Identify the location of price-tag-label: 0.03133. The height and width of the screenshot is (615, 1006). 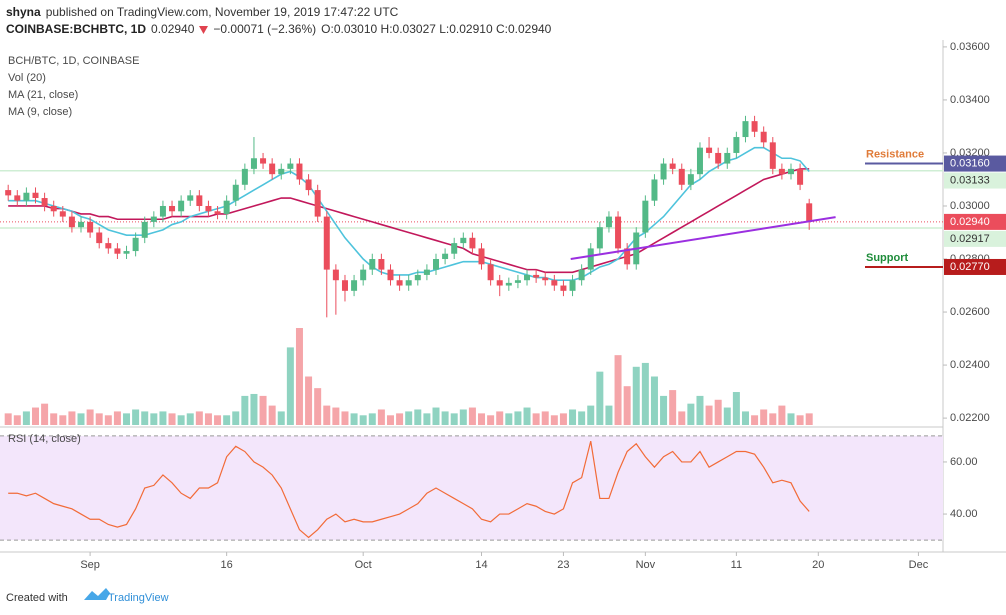
(970, 180).